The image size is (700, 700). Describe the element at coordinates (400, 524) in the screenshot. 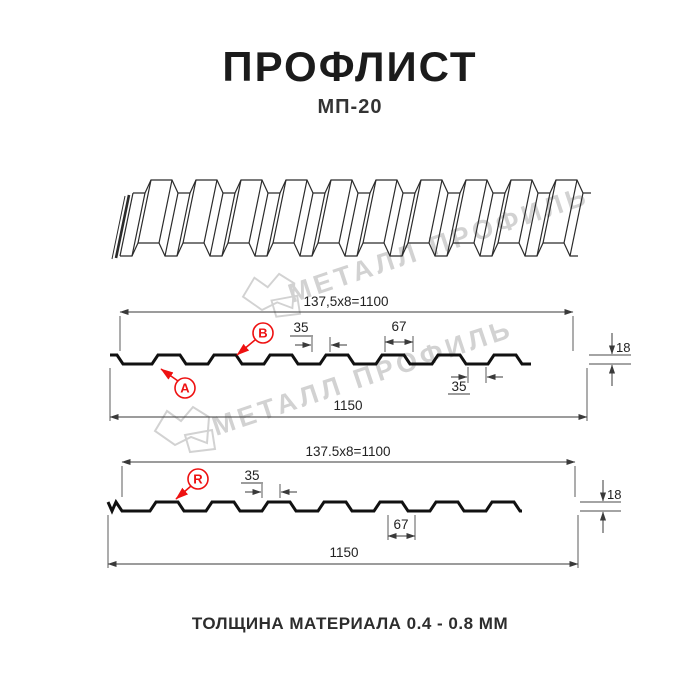

I see `section2-dim-rib-width: 67` at that location.